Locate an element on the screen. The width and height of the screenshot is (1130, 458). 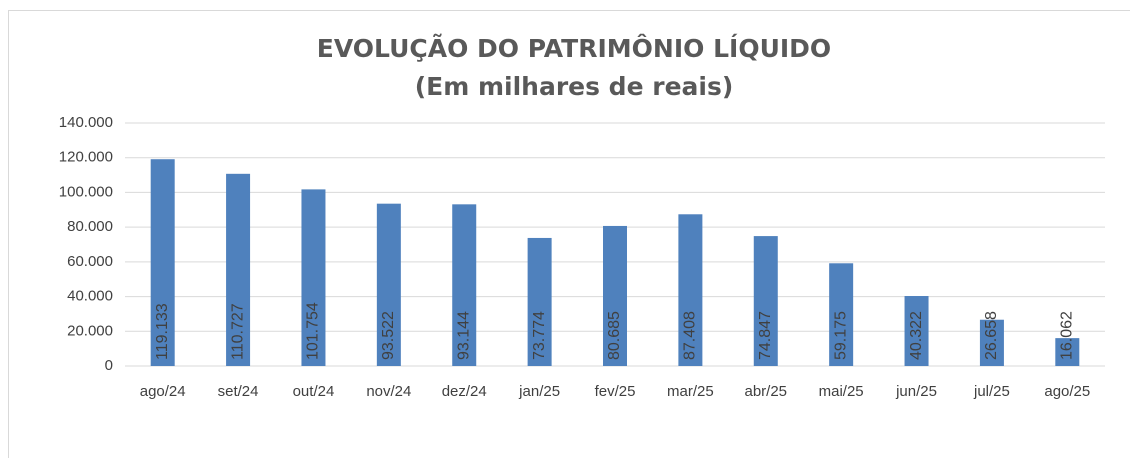
value-label: 73.774 is located at coordinates (539, 335).